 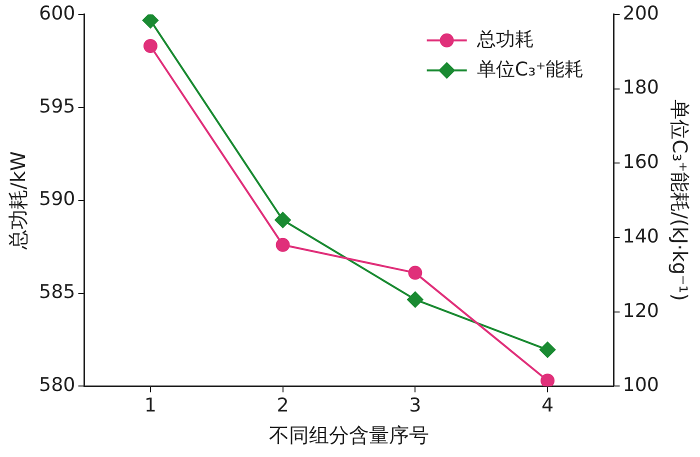 What do you see at coordinates (57, 106) in the screenshot?
I see `y-tick-label: 595` at bounding box center [57, 106].